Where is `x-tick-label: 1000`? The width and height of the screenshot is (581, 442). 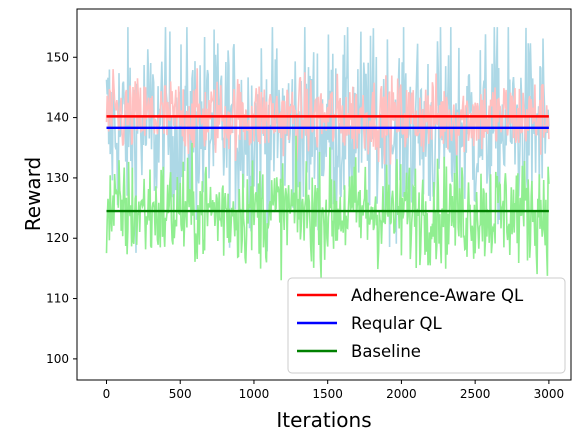
x-tick-label: 1000 is located at coordinates (254, 394).